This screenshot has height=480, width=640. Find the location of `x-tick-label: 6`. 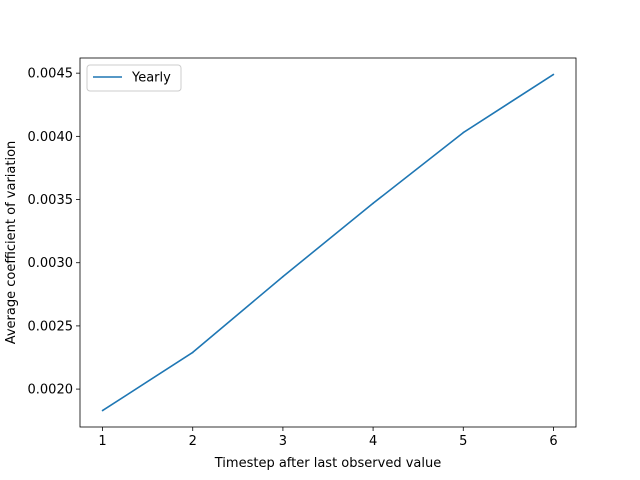

x-tick-label: 6 is located at coordinates (553, 441).